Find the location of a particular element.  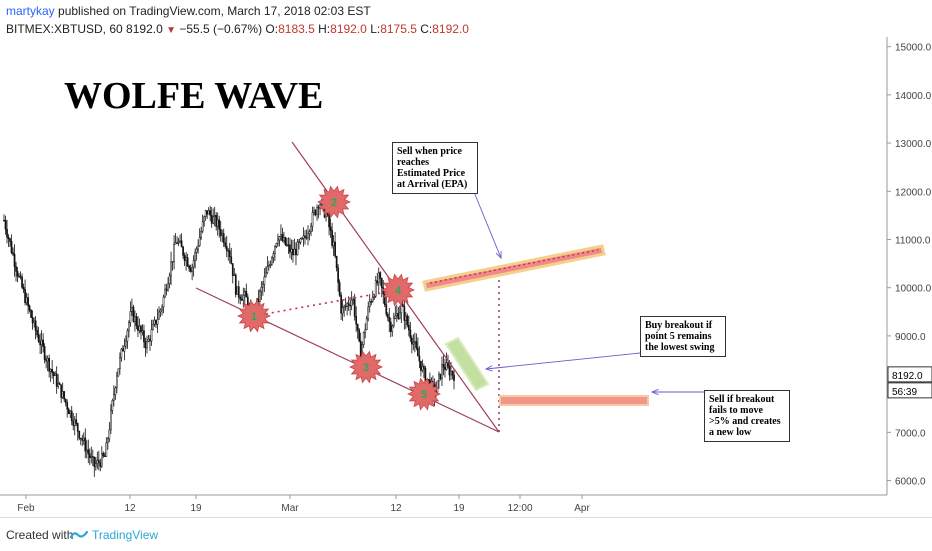

wolfe-point-label: 5 is located at coordinates (424, 395).